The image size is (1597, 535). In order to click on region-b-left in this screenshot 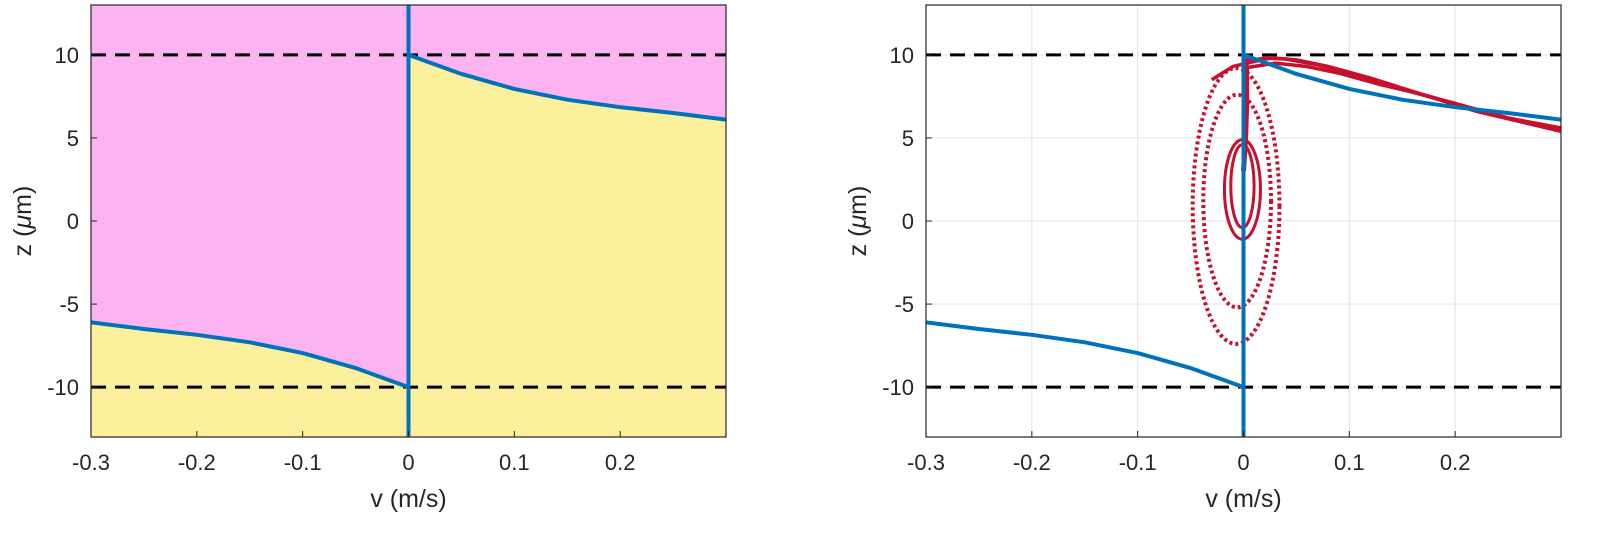, I will do `click(250, 379)`.